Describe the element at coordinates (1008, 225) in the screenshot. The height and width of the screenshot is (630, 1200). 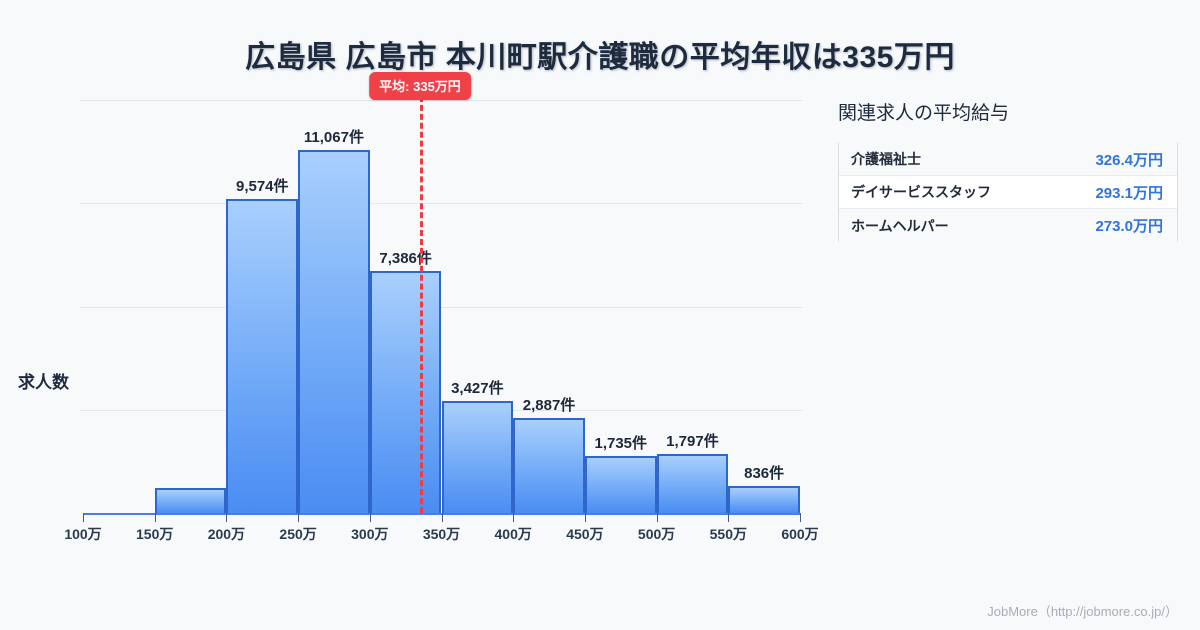
I see `salary-row: ホームヘルパー 273.0万円` at that location.